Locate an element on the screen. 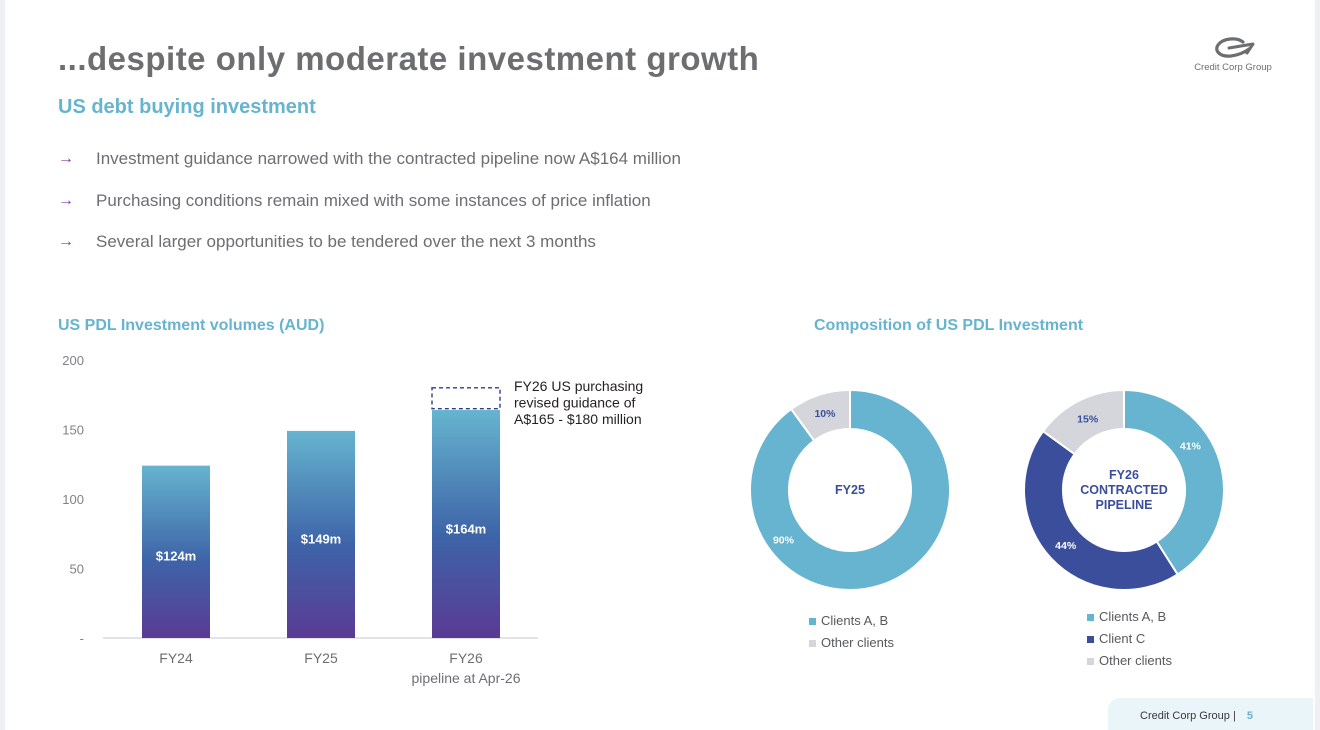 Image resolution: width=1320 pixels, height=730 pixels. x-tick-label: FY26 is located at coordinates (466, 658).